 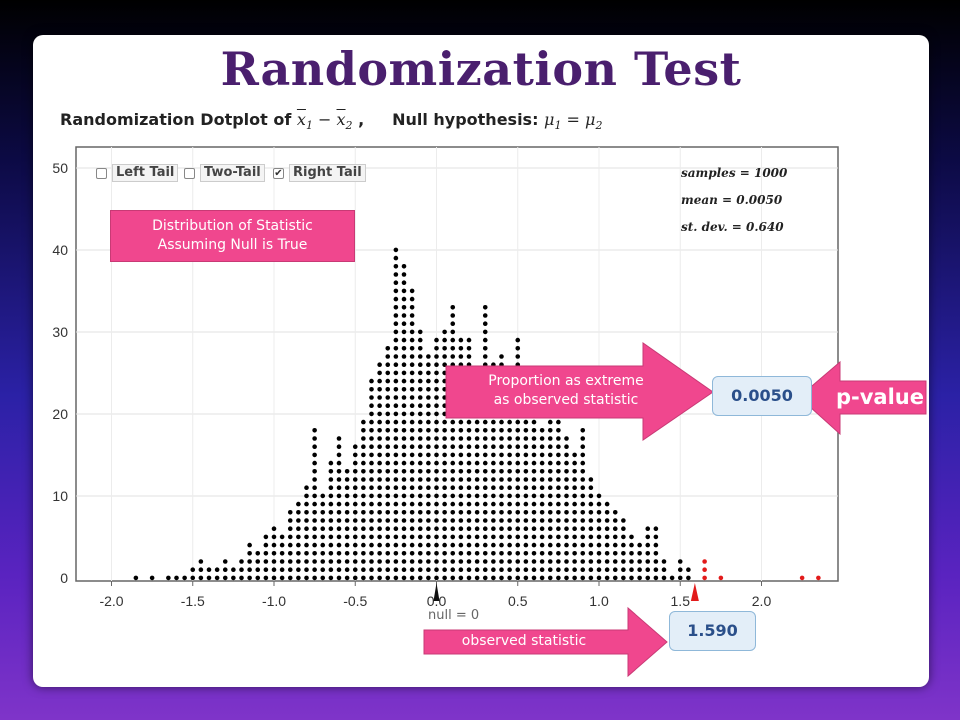 I want to click on x-tick-label: -1.0, so click(x=274, y=601).